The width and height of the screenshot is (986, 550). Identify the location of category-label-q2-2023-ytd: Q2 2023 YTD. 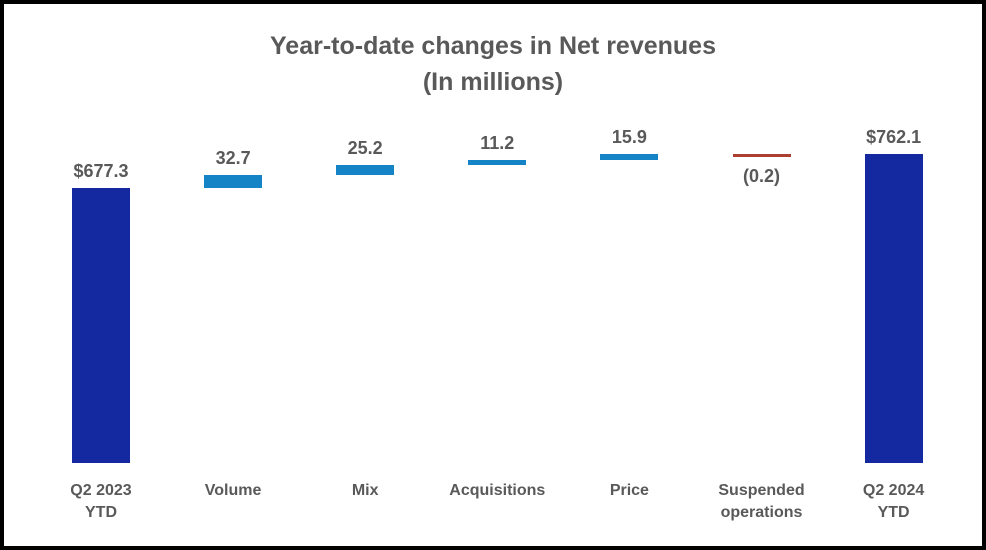
(101, 502).